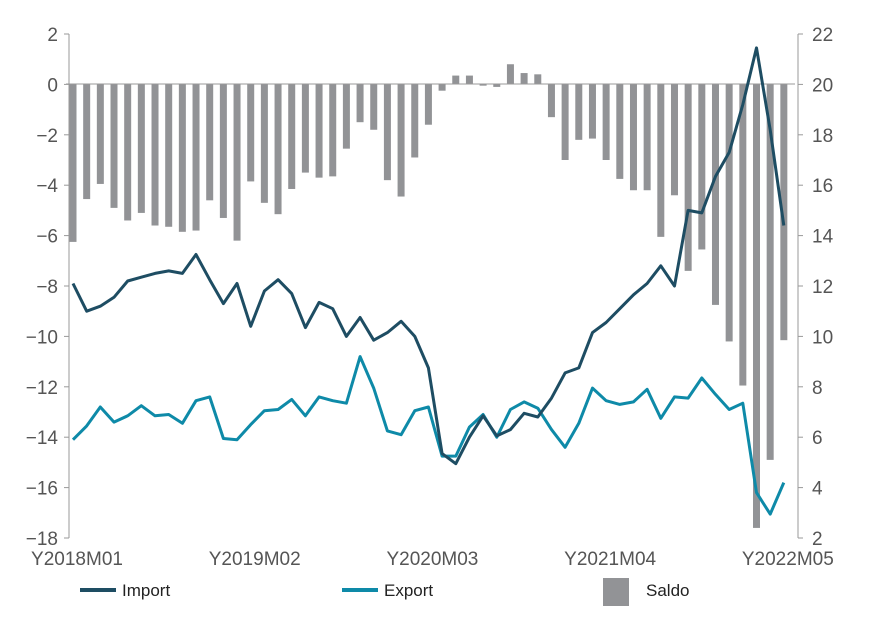 This screenshot has width=877, height=629. I want to click on x-tick-label: Y2019M02, so click(255, 559).